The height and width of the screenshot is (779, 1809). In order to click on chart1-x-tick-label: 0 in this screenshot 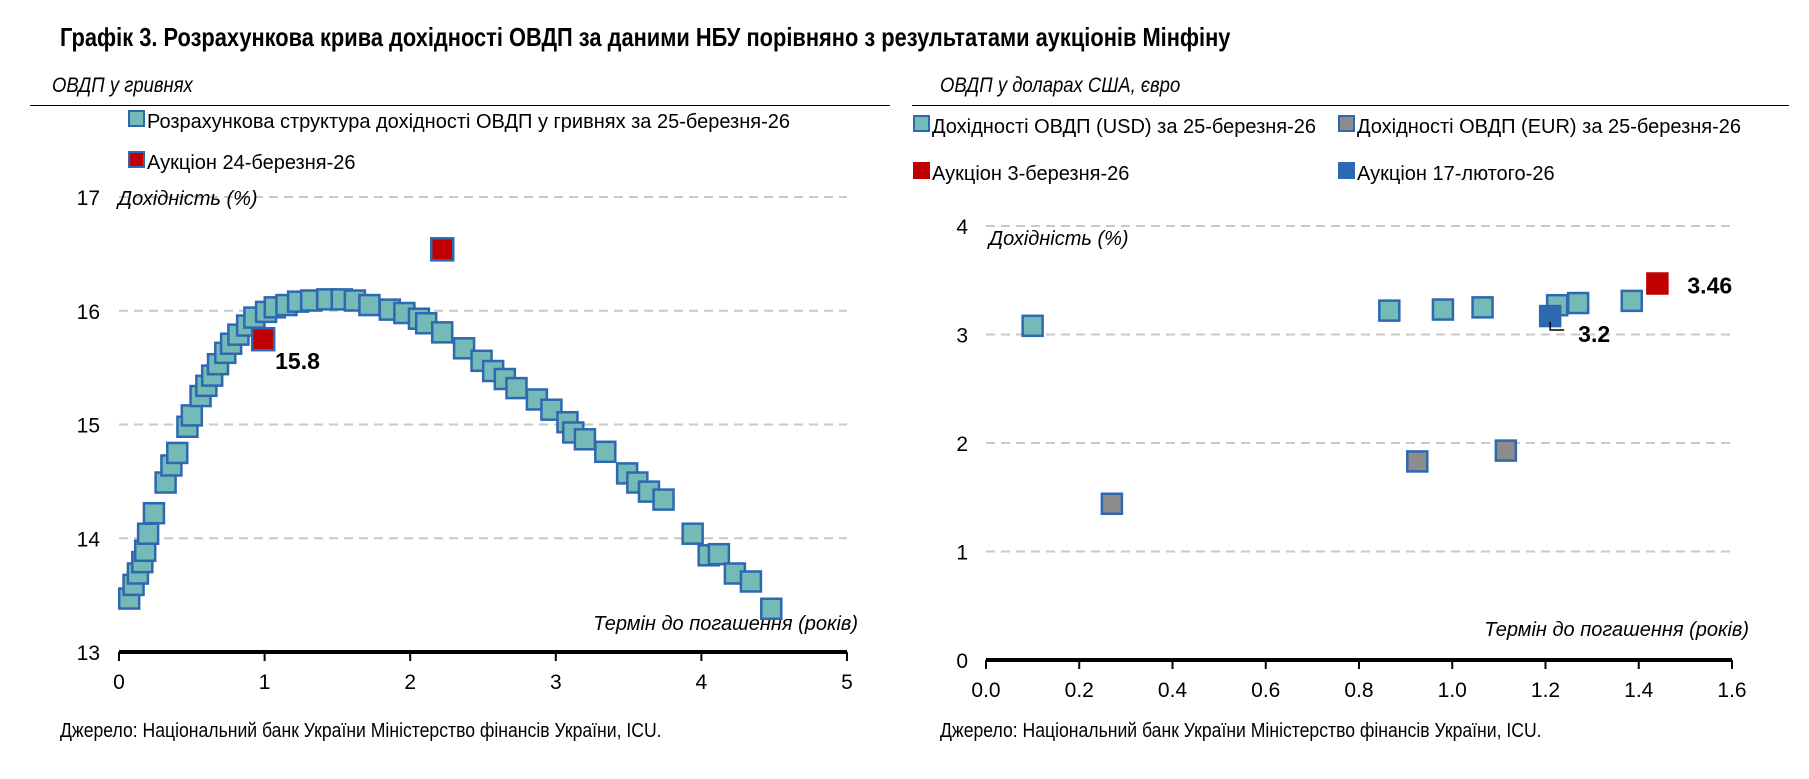, I will do `click(119, 682)`.